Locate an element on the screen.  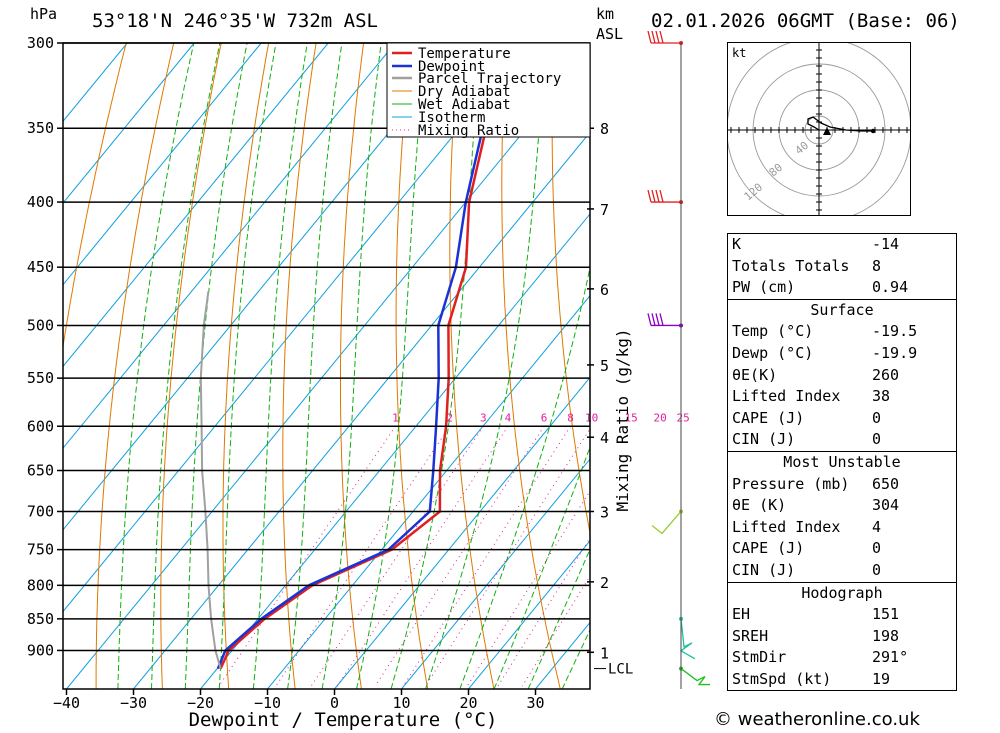
pressure-tick-label: 850 is located at coordinates (40, 619).